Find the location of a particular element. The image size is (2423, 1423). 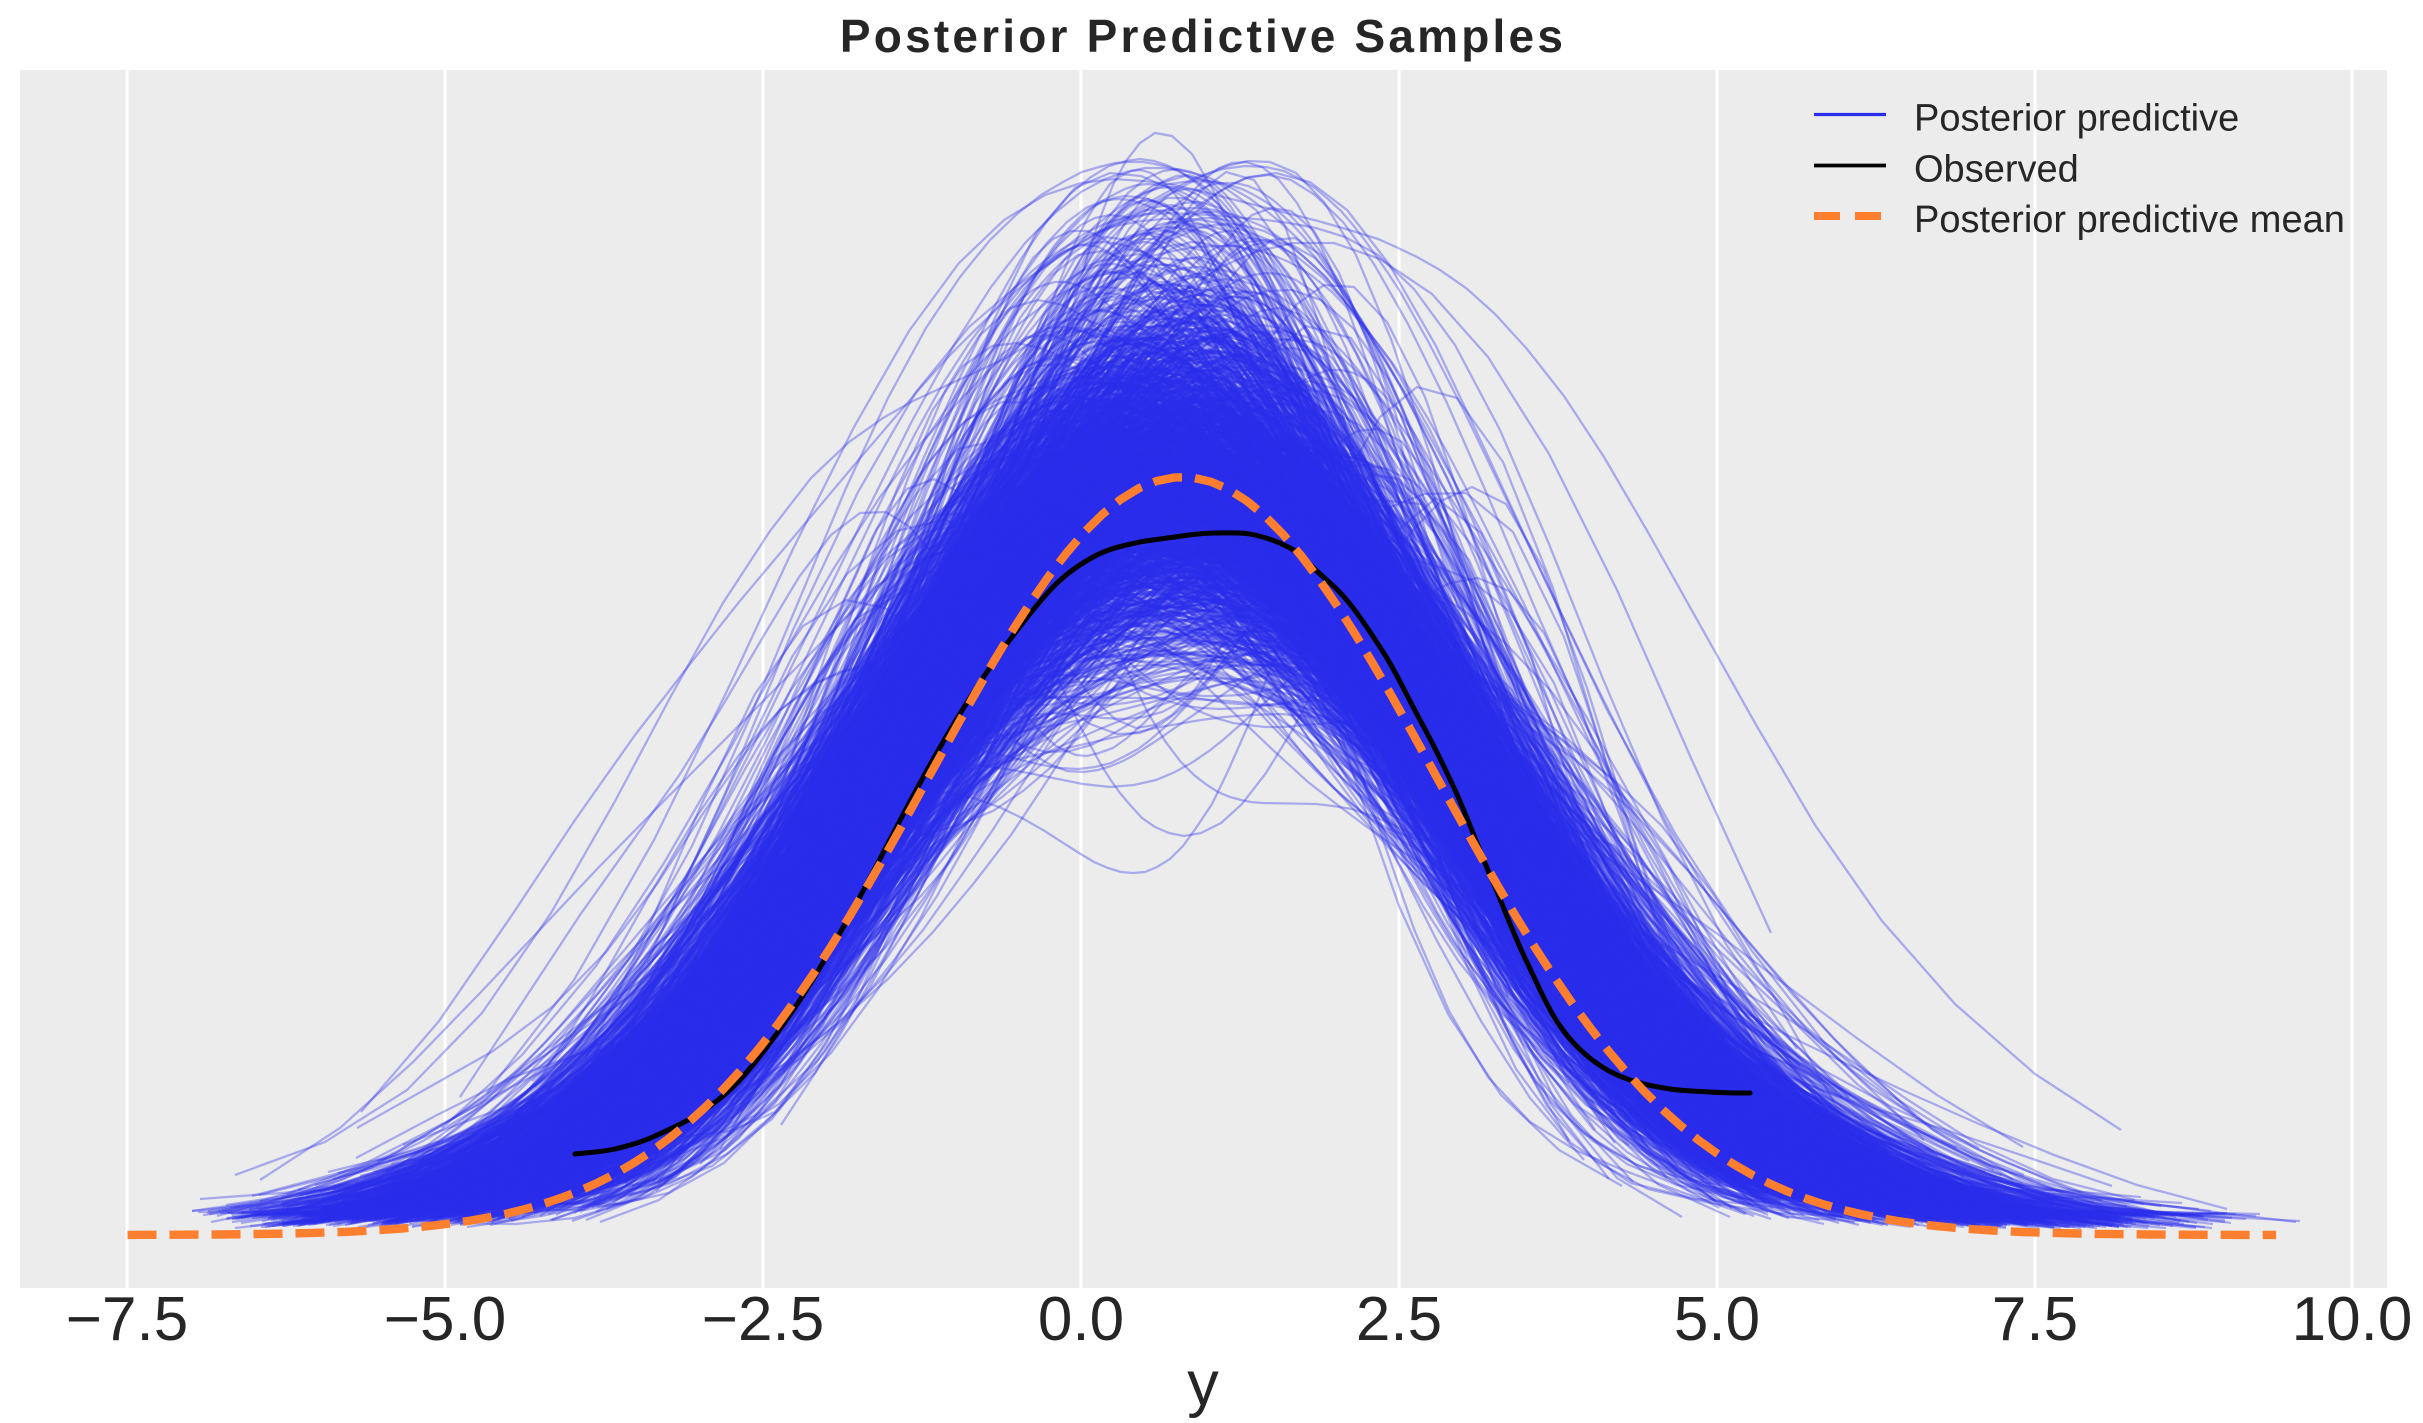

svg-text: −7.5 is located at coordinates (127, 1319).